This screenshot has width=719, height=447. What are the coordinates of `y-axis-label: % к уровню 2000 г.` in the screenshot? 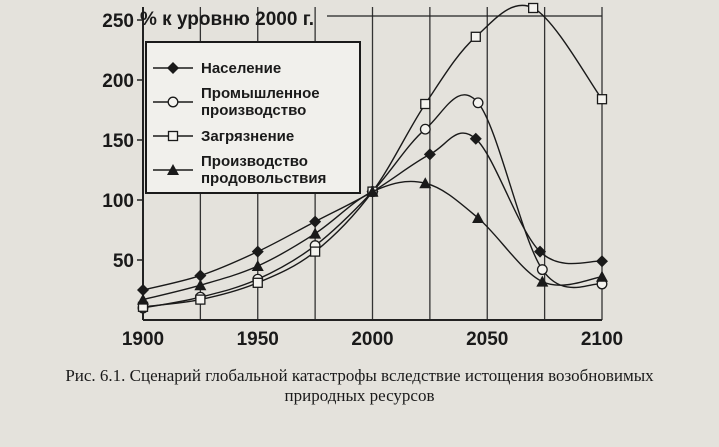 It's located at (227, 19).